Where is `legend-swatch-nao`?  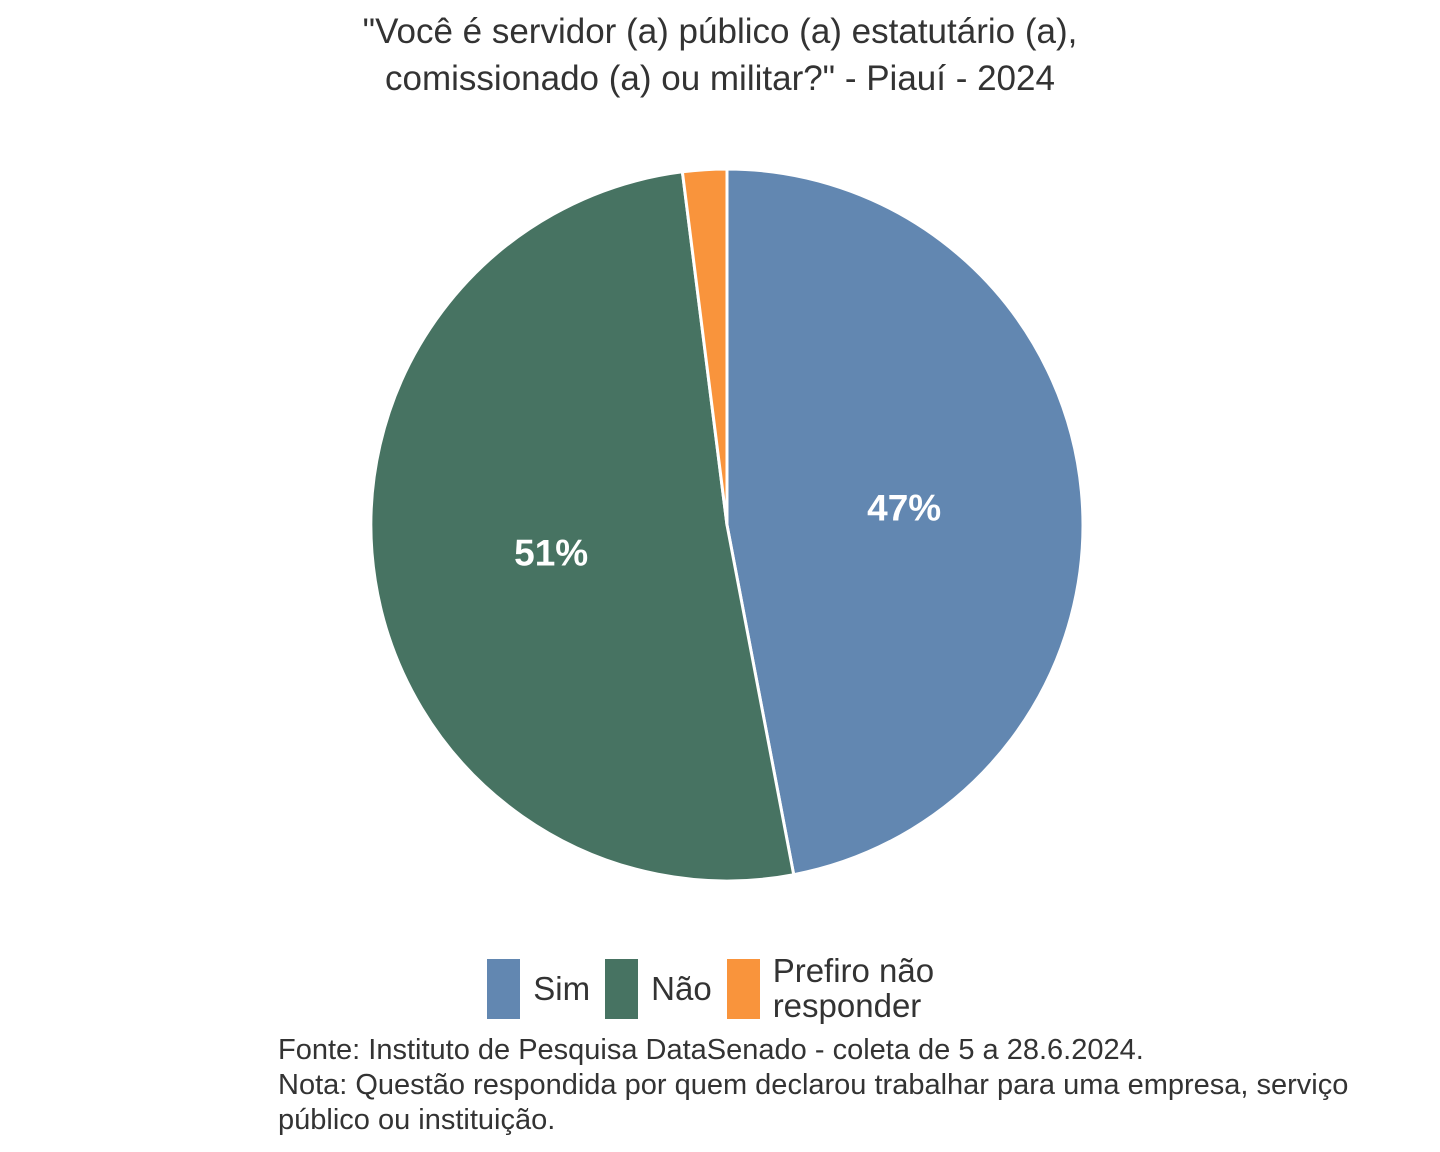
legend-swatch-nao is located at coordinates (622, 989).